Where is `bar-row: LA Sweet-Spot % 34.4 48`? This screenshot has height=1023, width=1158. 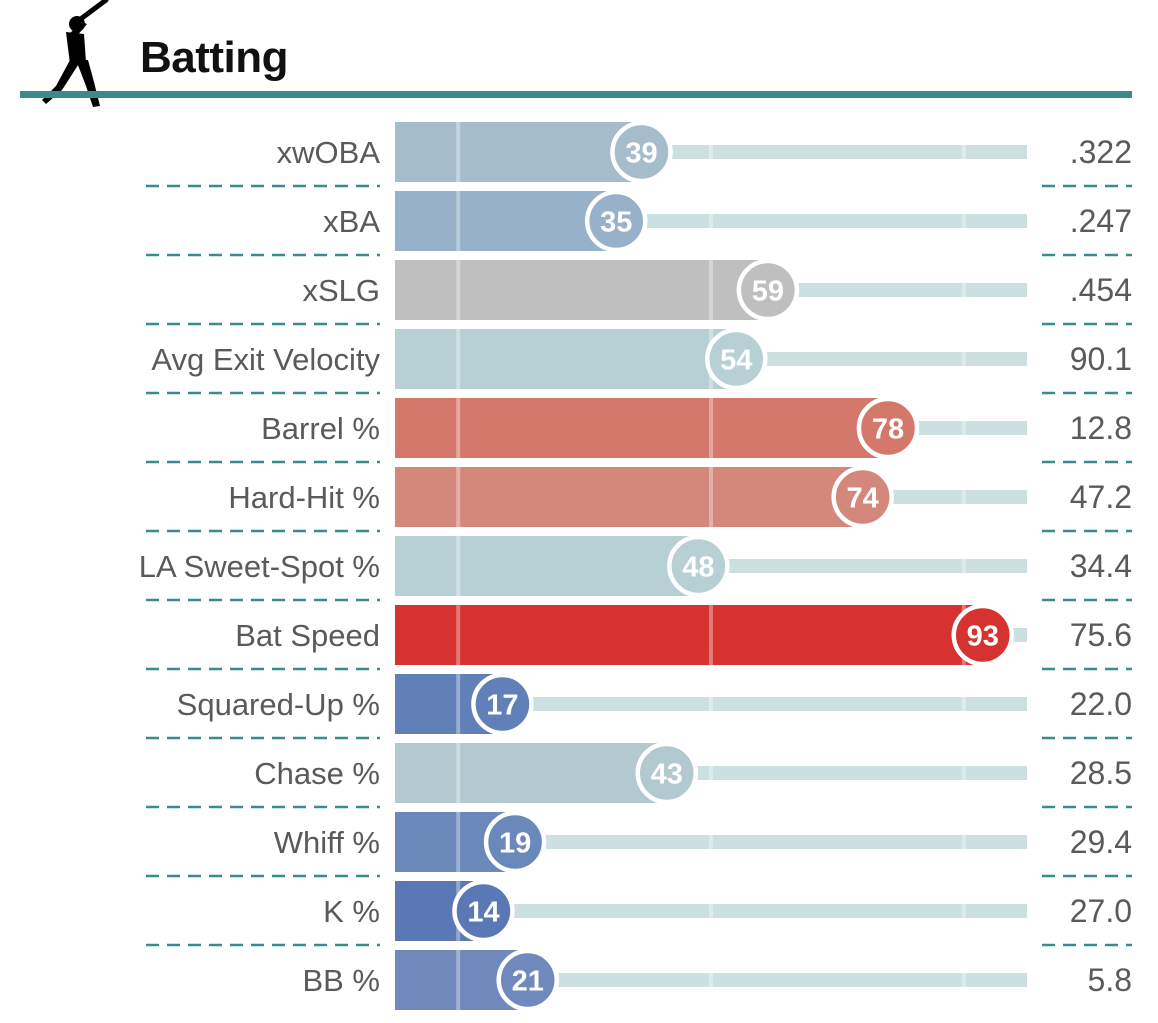
bar-row: LA Sweet-Spot % 34.4 48 is located at coordinates (635, 566).